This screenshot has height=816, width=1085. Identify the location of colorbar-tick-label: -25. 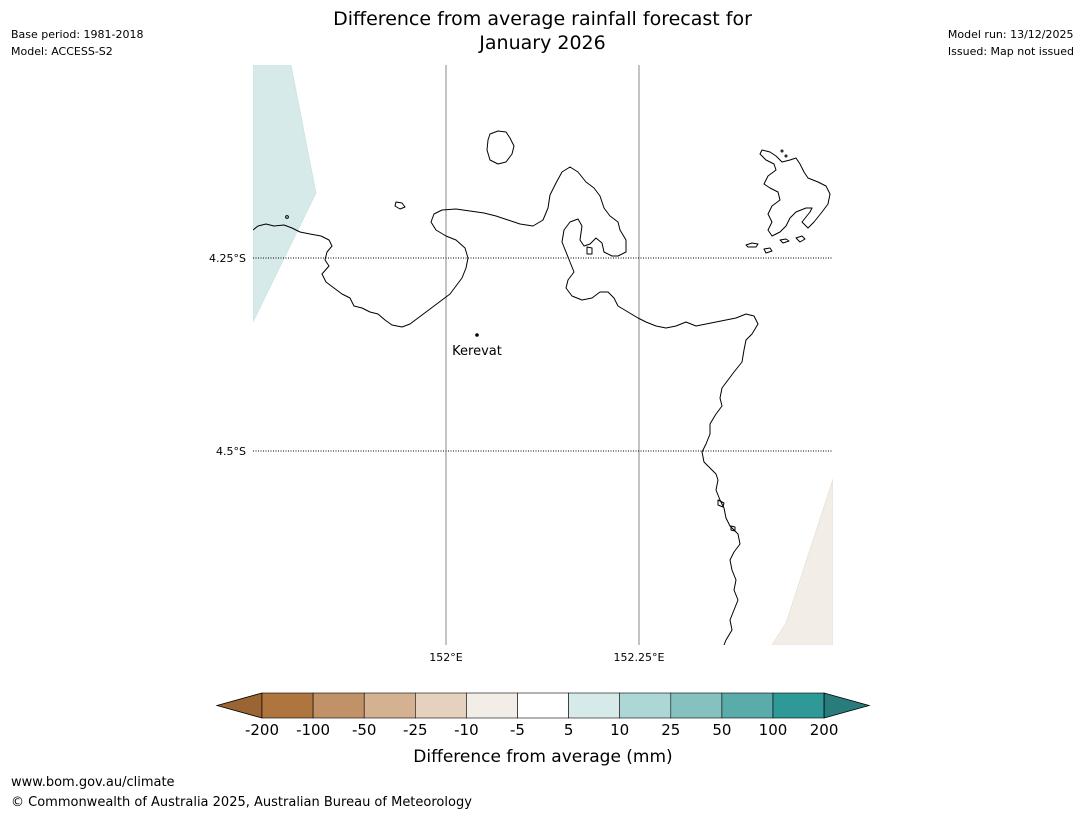
(415, 730).